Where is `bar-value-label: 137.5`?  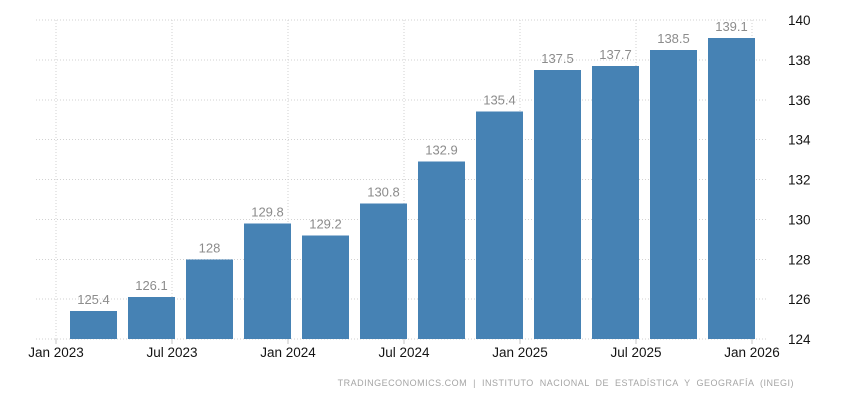 bar-value-label: 137.5 is located at coordinates (557, 58).